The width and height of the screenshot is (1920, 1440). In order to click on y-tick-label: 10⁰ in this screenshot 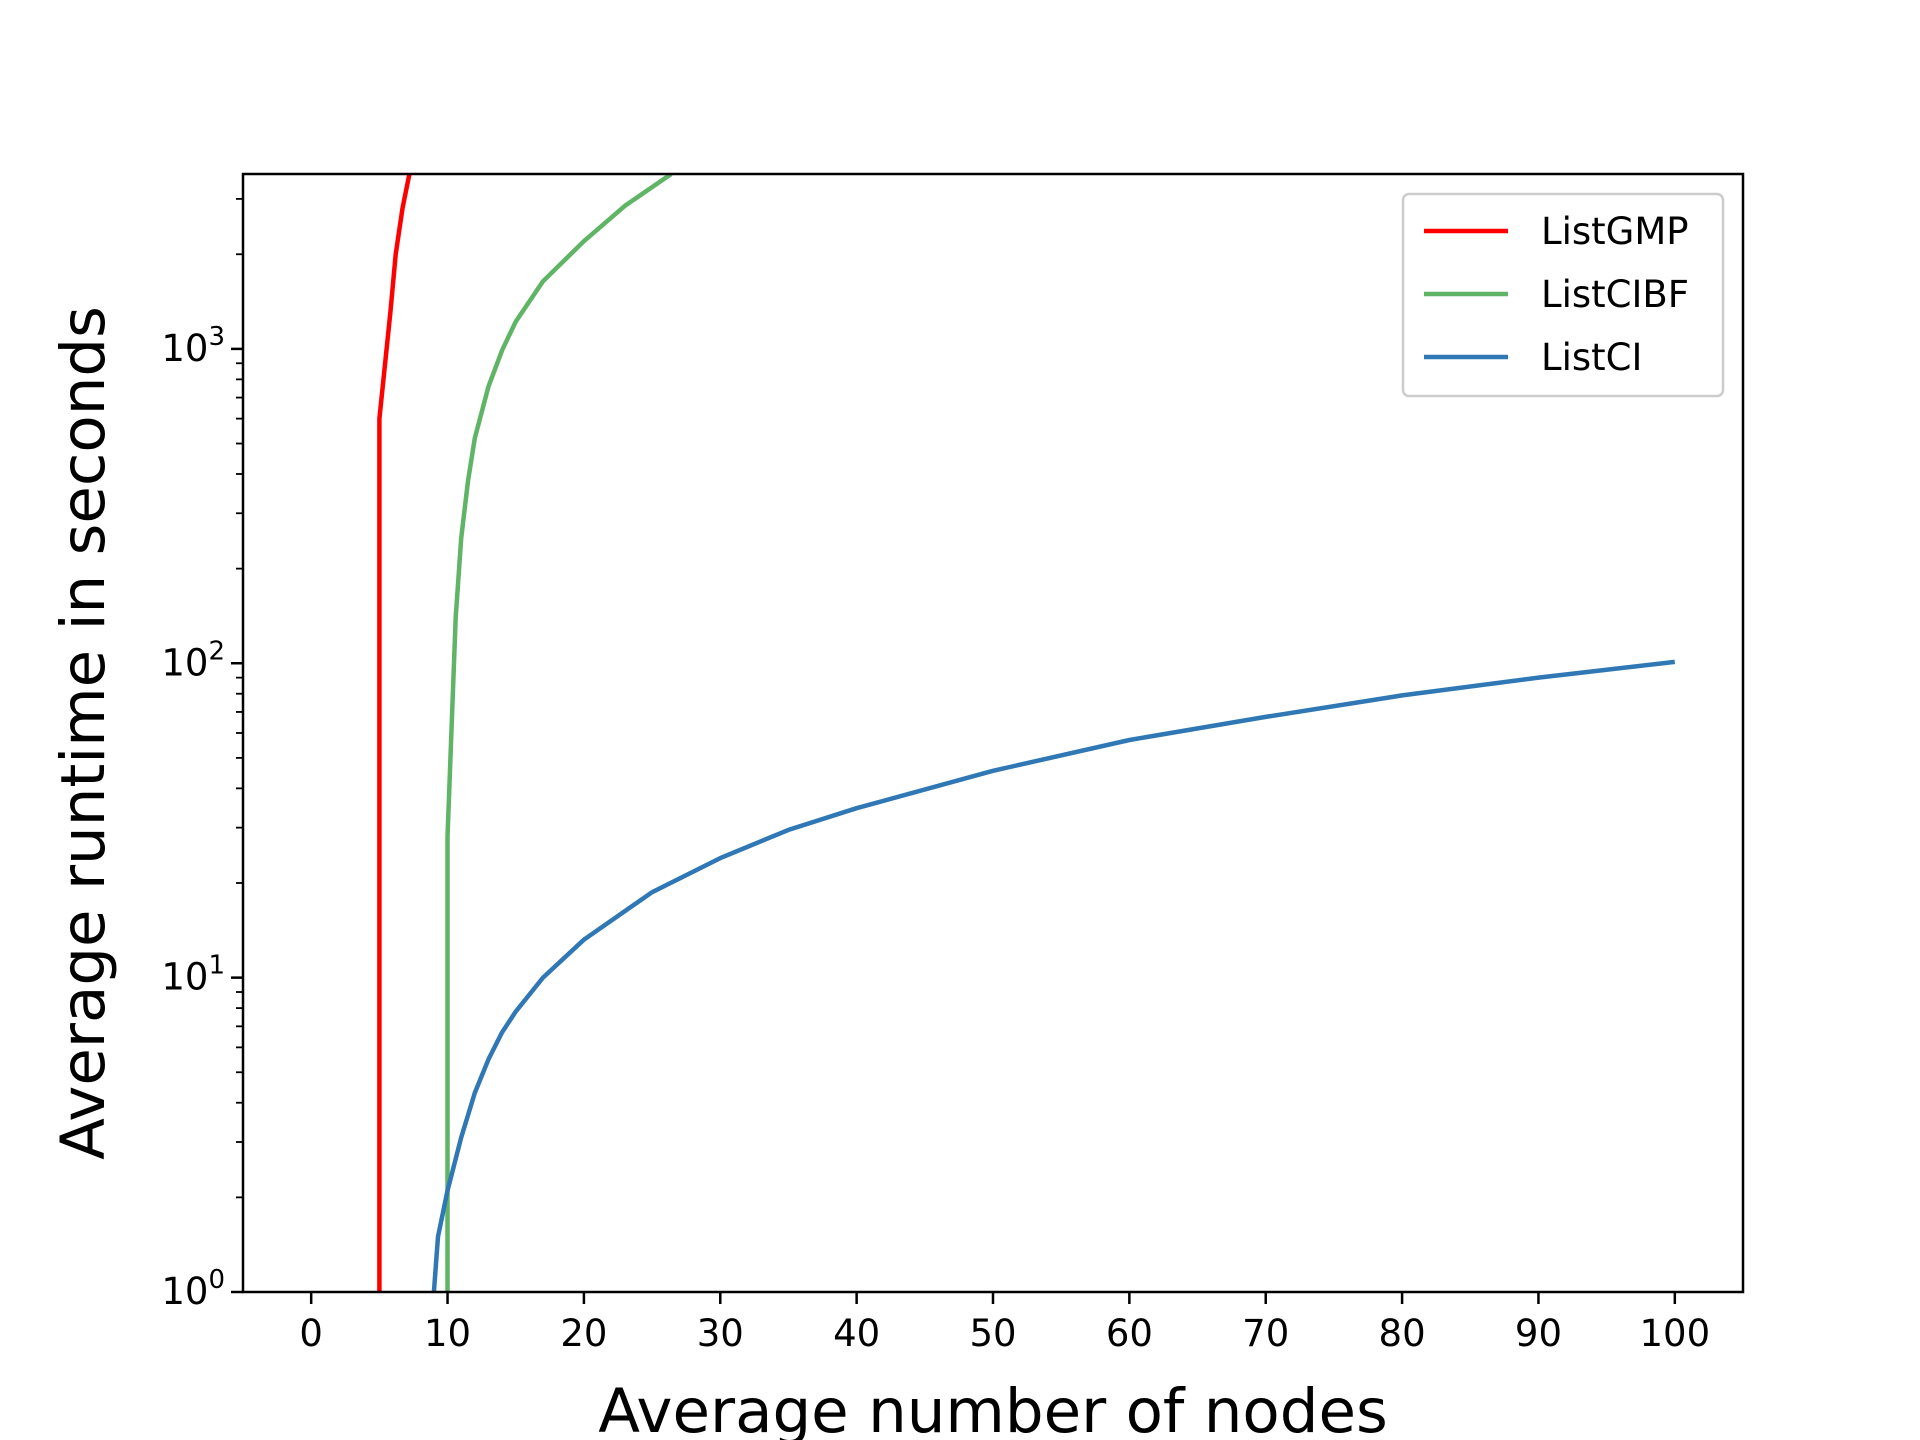, I will do `click(193, 1289)`.